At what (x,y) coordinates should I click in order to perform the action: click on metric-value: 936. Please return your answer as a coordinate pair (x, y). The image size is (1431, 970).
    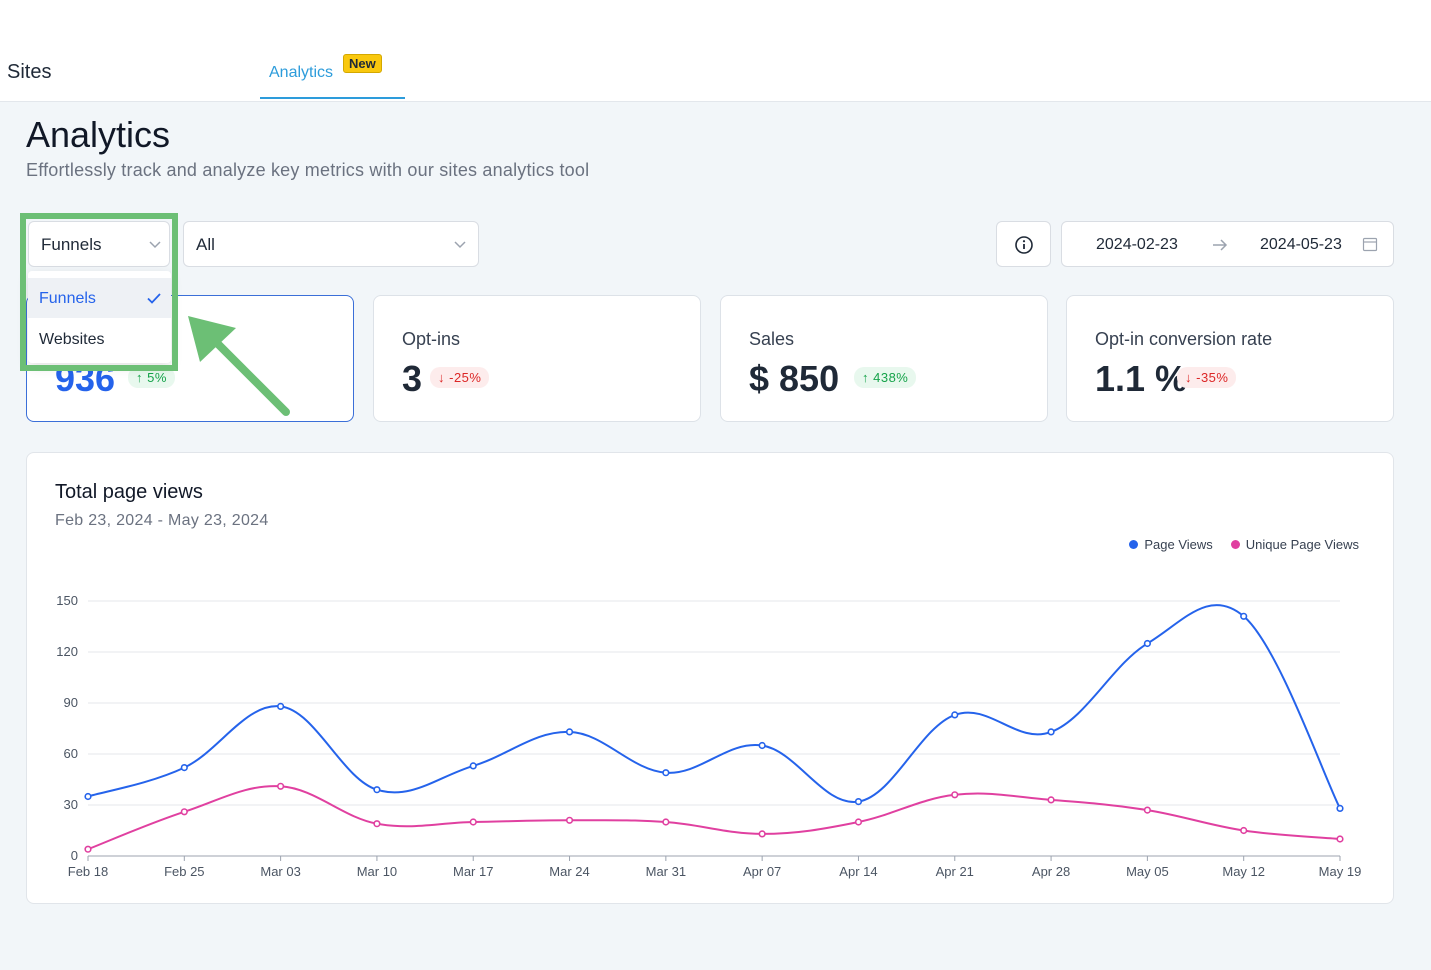
    Looking at the image, I should click on (85, 378).